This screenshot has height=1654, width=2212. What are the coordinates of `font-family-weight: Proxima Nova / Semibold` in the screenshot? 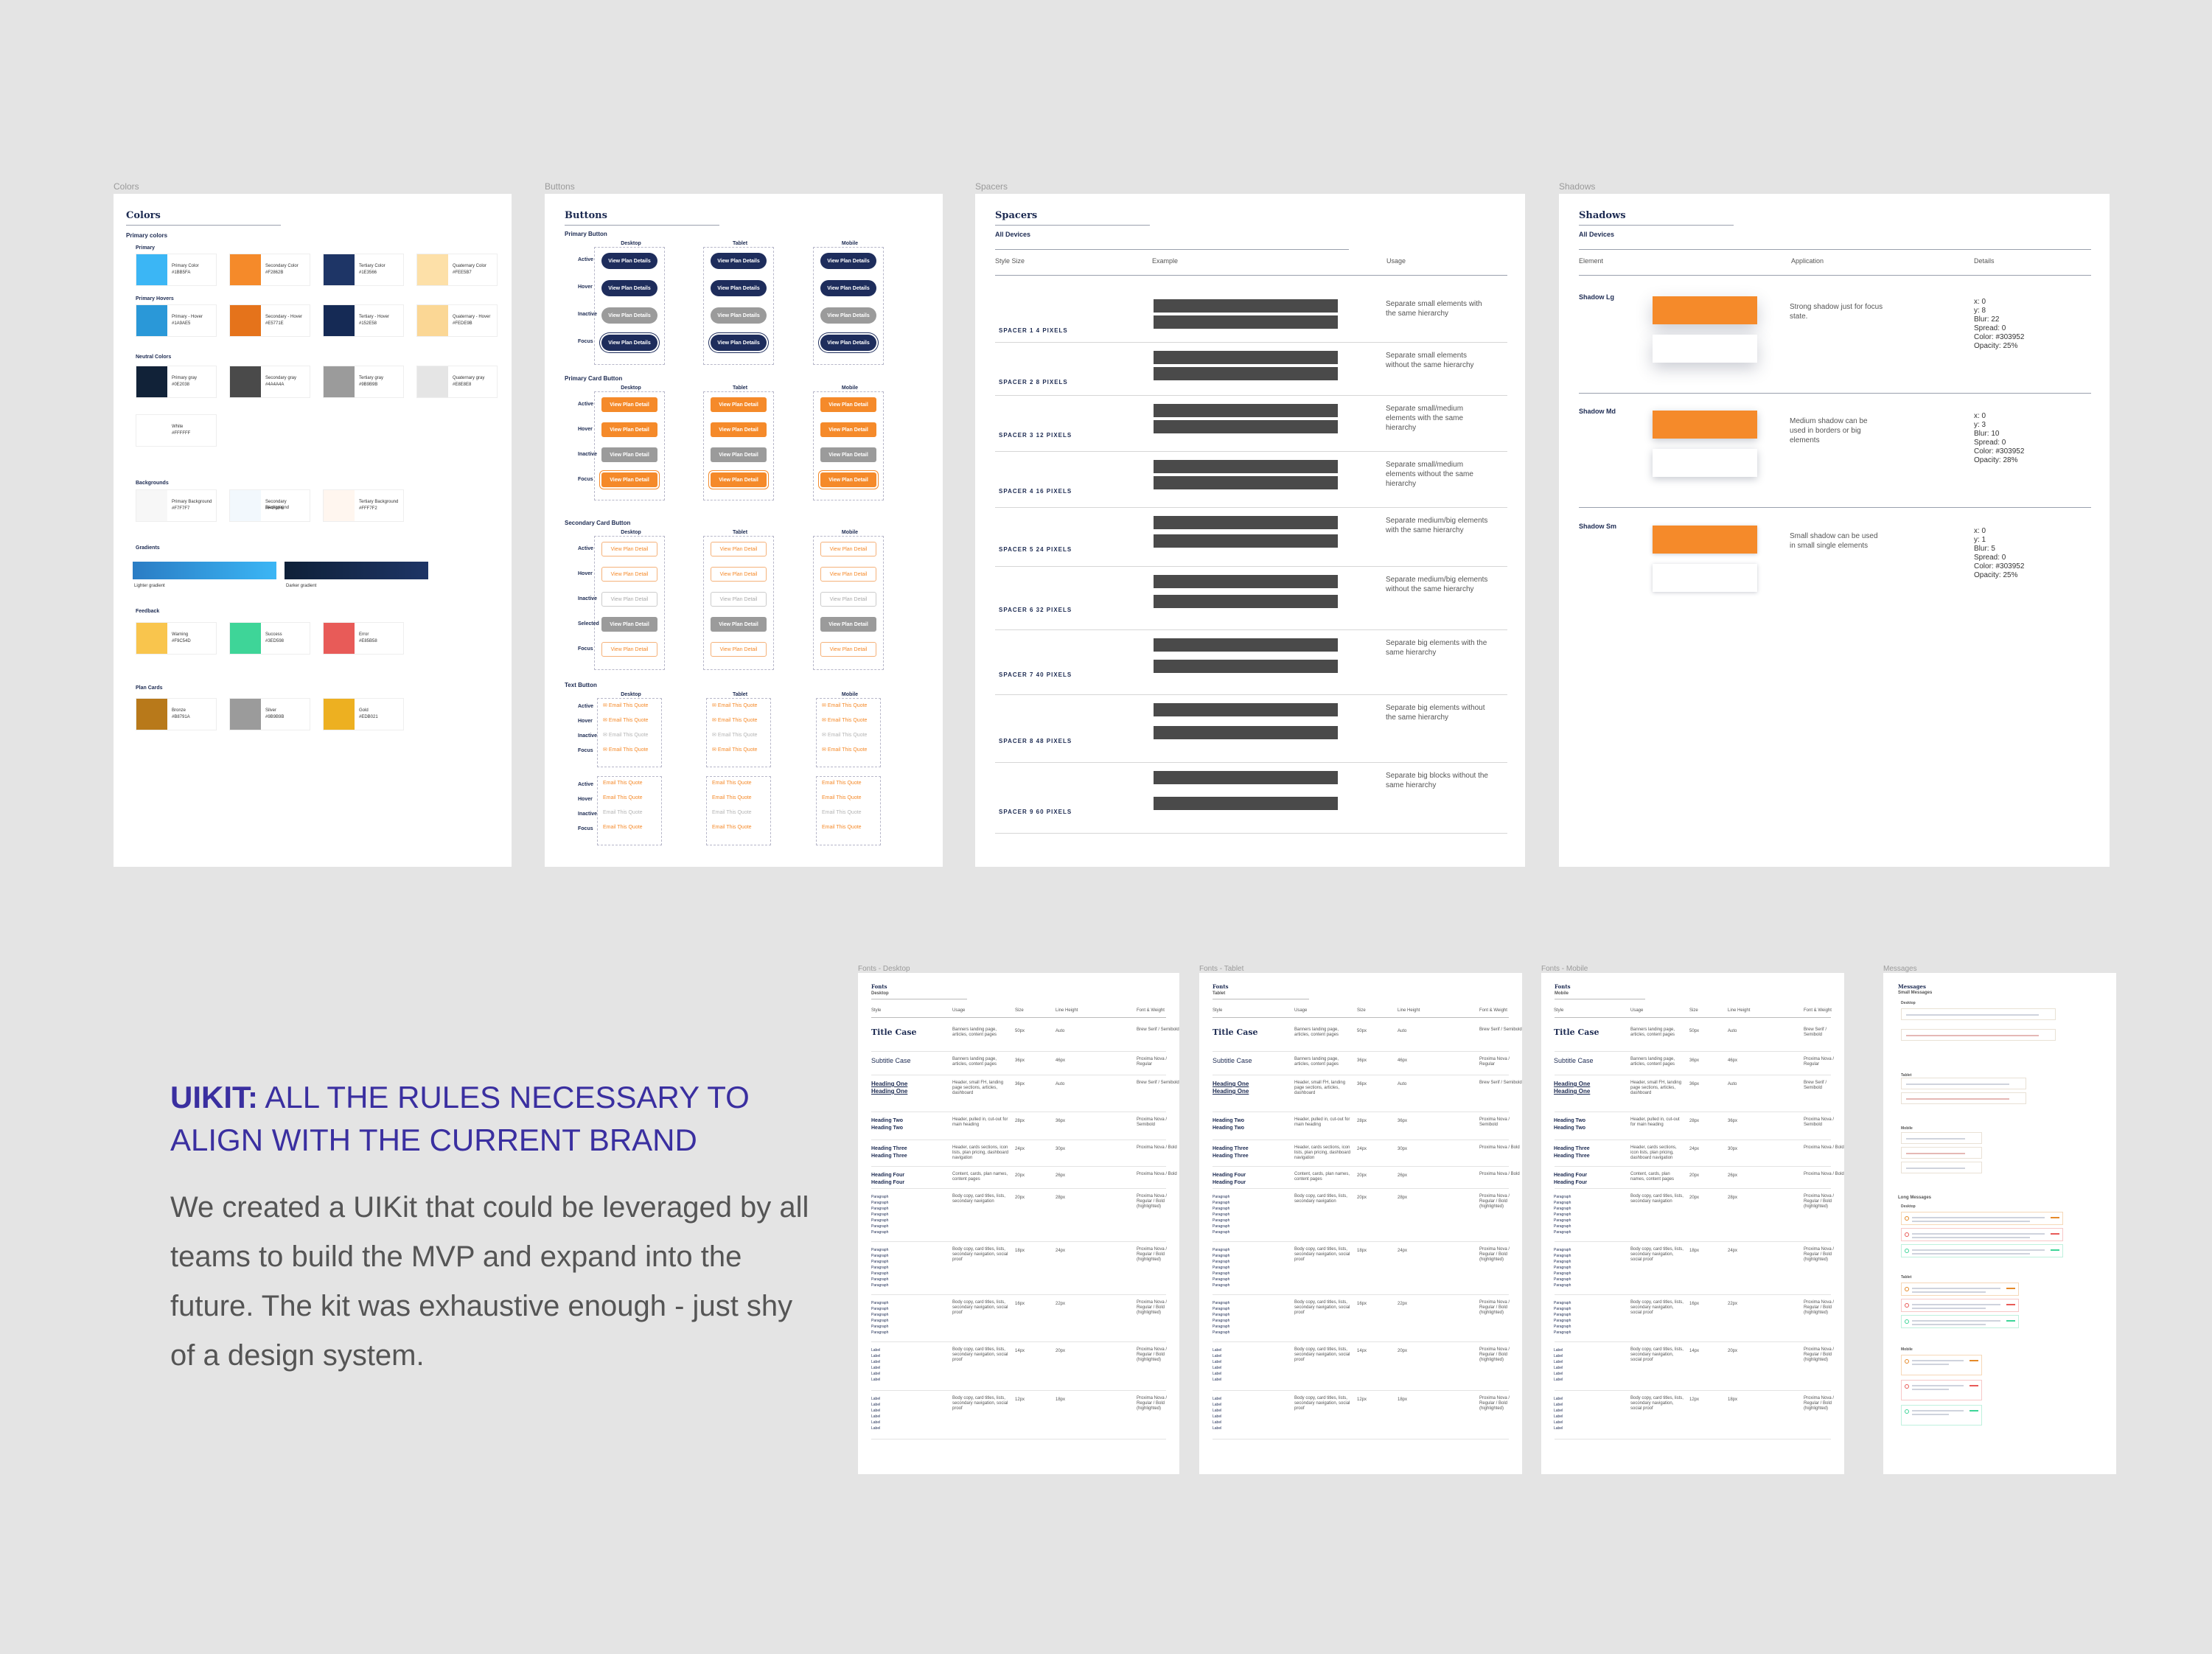 It's located at (1819, 1122).